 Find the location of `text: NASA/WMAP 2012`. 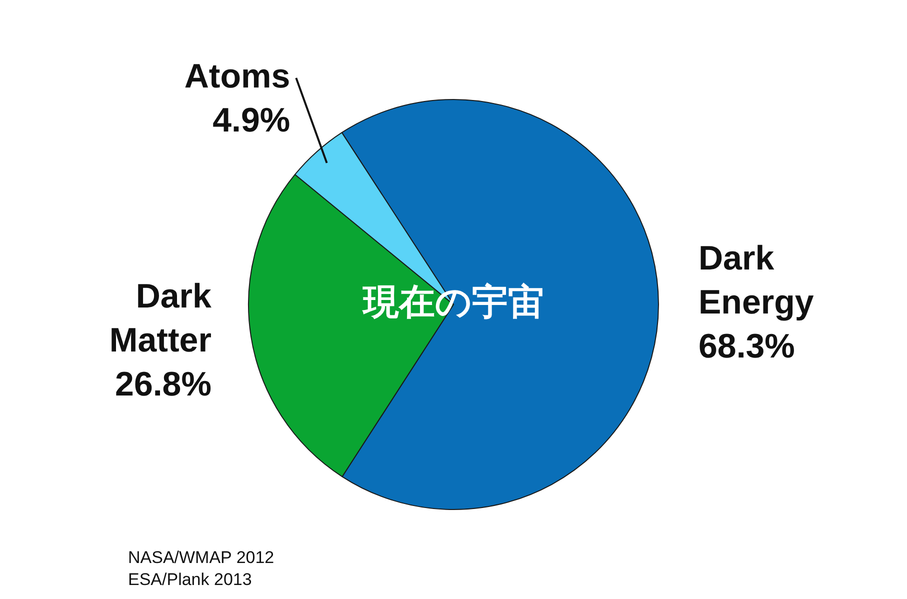

text: NASA/WMAP 2012 is located at coordinates (201, 557).